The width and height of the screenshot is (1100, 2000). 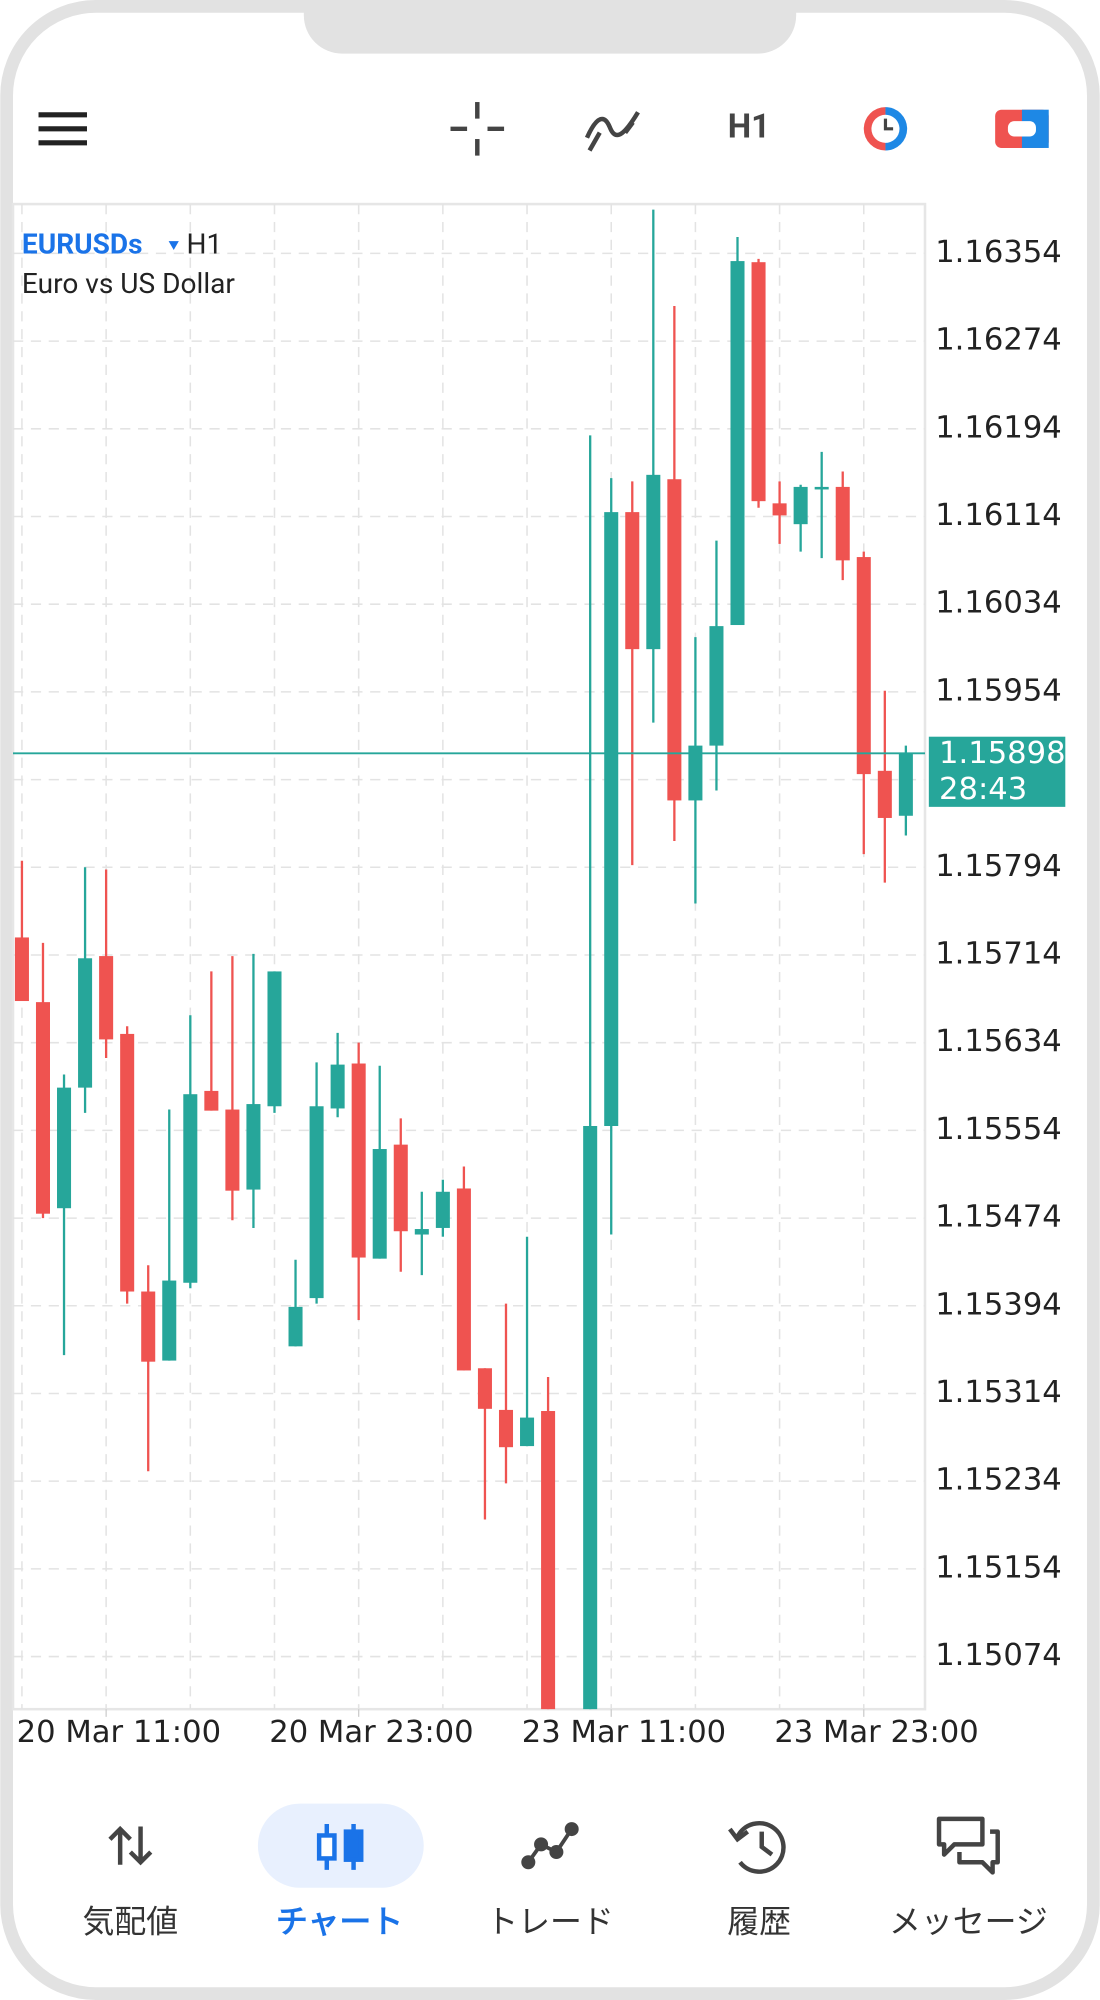 I want to click on y-tick-label: 1.15314, so click(x=998, y=1392).